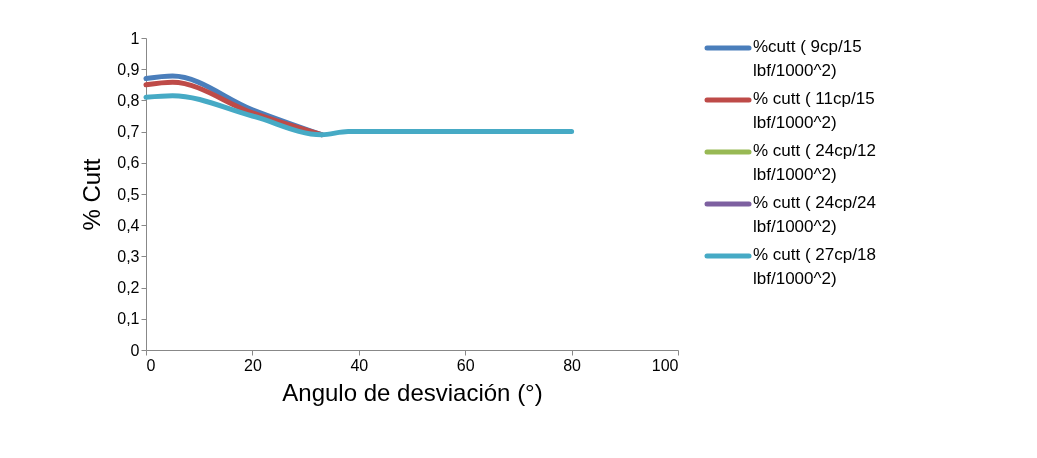 The image size is (1037, 458). What do you see at coordinates (128, 100) in the screenshot?
I see `y-tick-label: 0,8` at bounding box center [128, 100].